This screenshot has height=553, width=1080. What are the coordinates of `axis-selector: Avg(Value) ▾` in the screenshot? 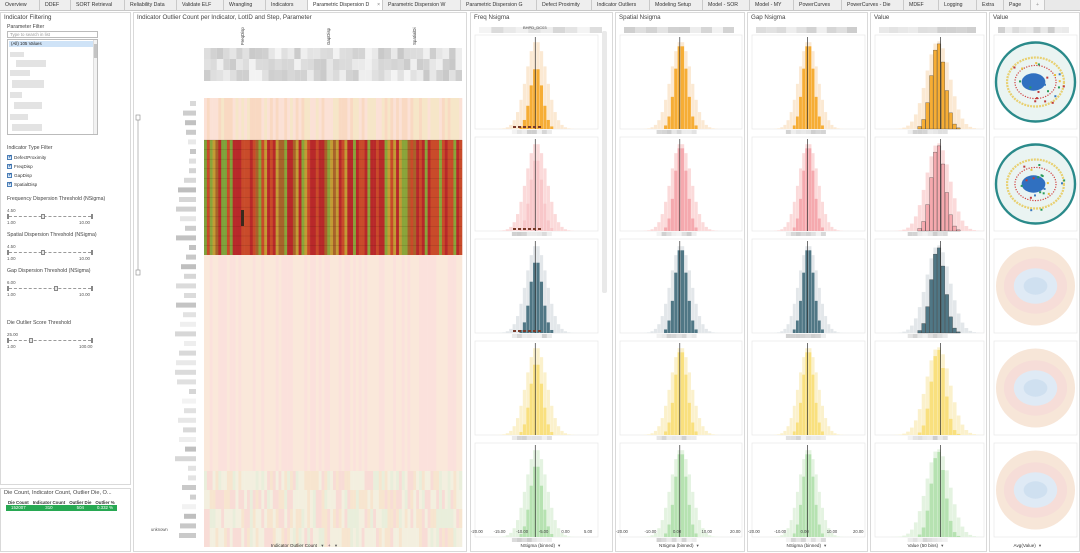 It's located at (1028, 546).